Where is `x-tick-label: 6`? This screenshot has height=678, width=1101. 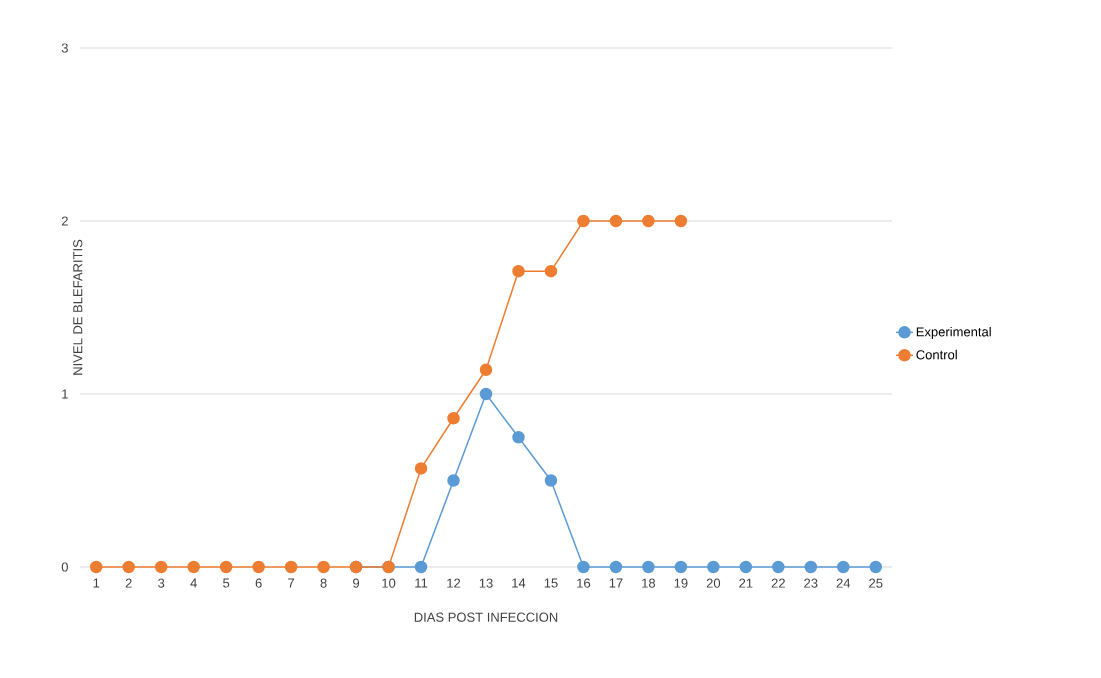 x-tick-label: 6 is located at coordinates (258, 583).